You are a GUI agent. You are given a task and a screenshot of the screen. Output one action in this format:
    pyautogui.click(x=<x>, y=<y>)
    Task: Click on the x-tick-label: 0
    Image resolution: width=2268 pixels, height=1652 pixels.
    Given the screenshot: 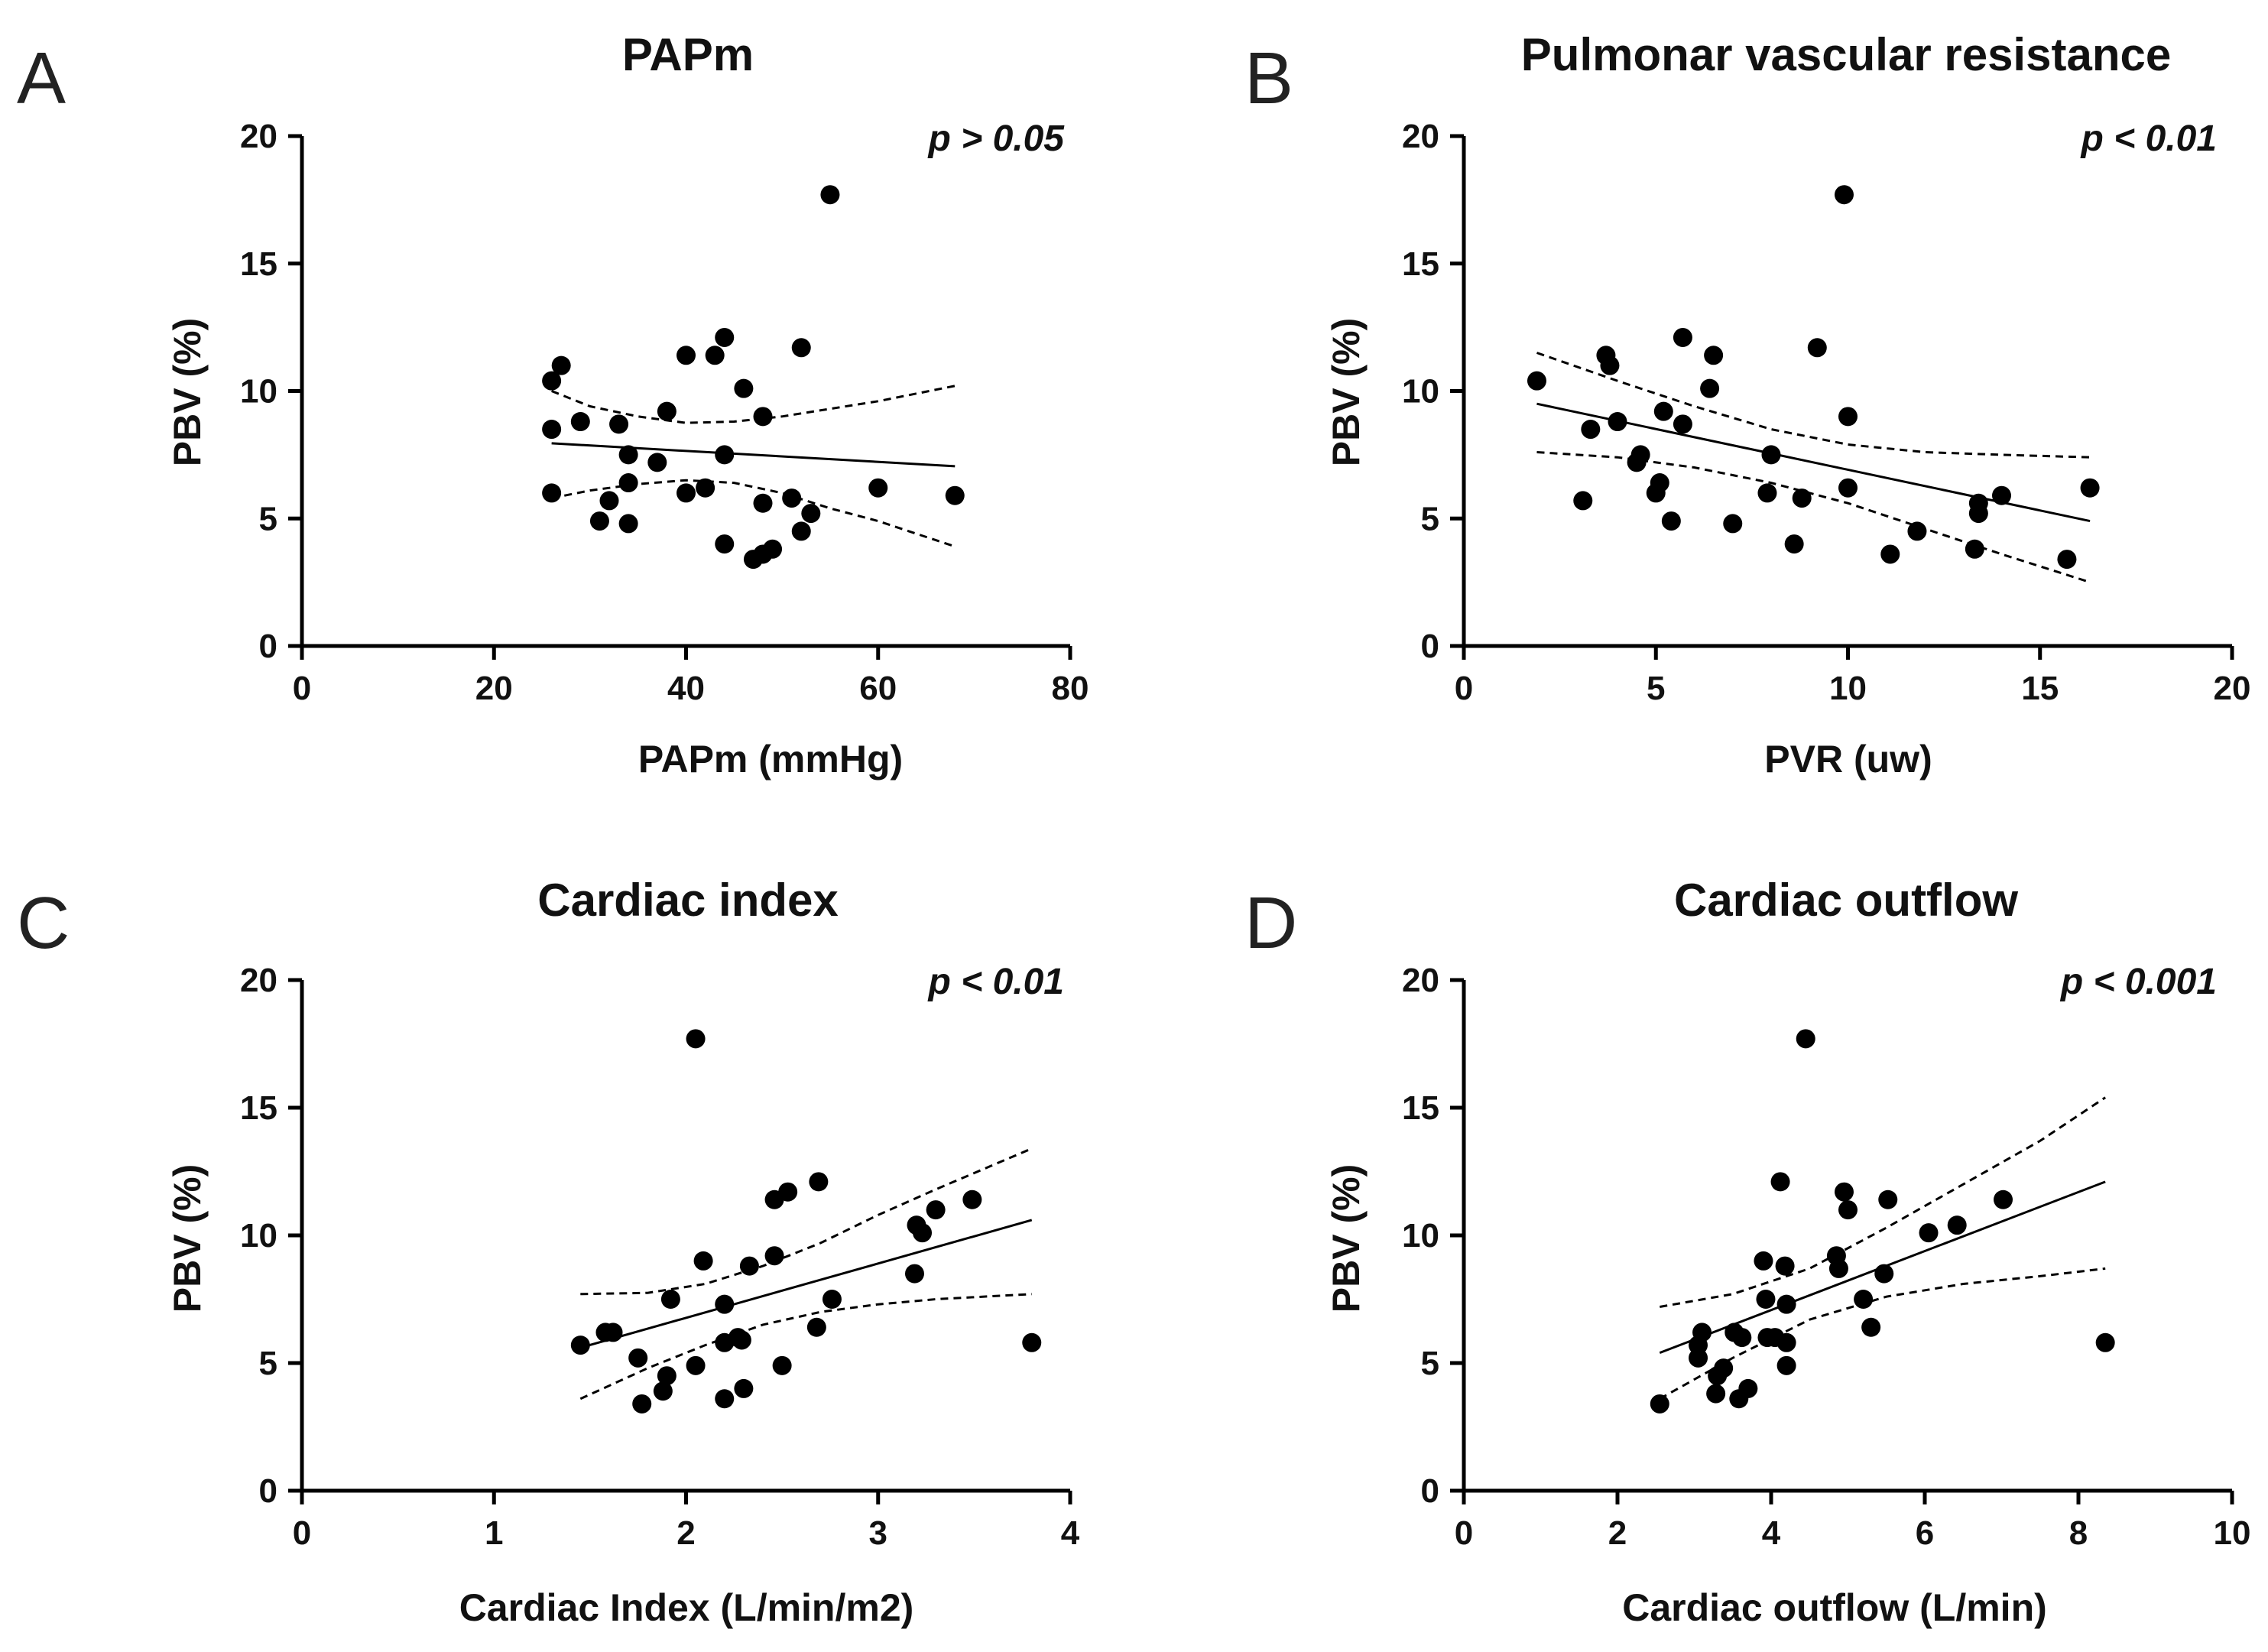 What is the action you would take?
    pyautogui.click(x=302, y=1533)
    